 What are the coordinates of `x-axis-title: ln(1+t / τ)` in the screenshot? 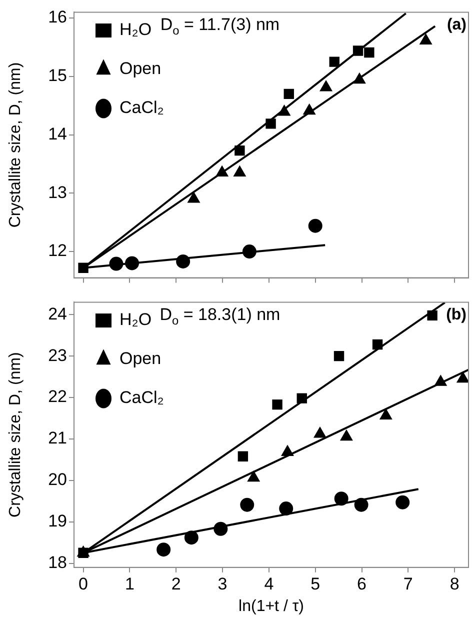 It's located at (271, 606).